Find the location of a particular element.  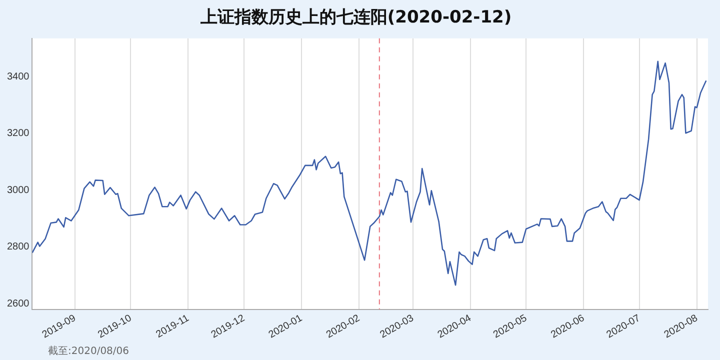

text: 截至:2020/08/06 is located at coordinates (89, 351).